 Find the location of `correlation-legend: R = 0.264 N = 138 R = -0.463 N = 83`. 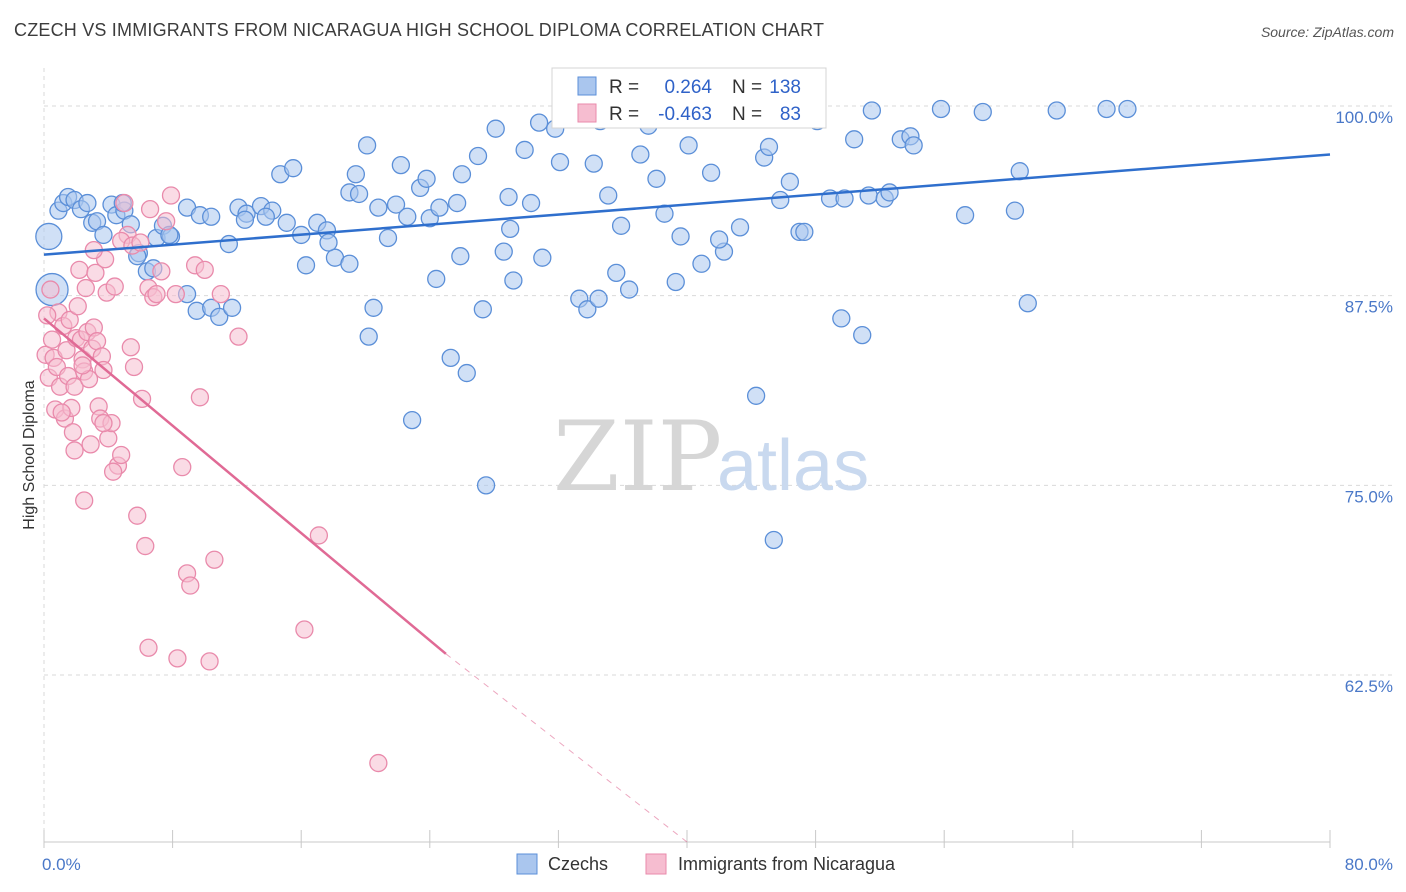

correlation-legend: R = 0.264 N = 138 R = -0.463 N = 83 is located at coordinates (689, 98).